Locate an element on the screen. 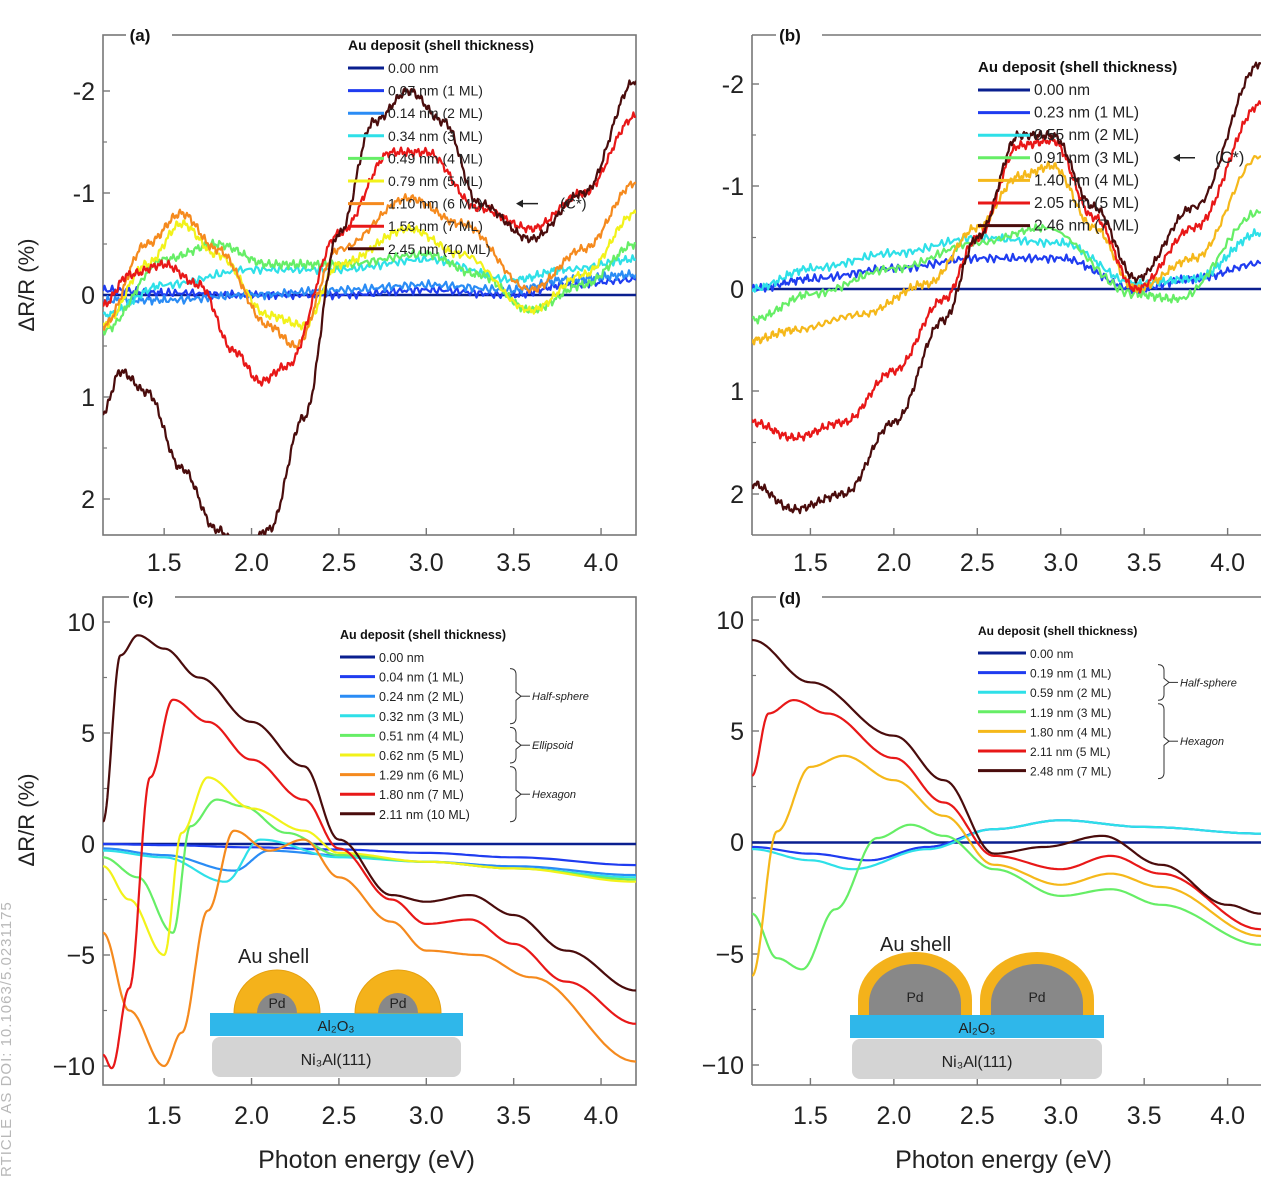 This screenshot has height=1177, width=1261. legend-label: 0.19 nm (1 ML) is located at coordinates (1070, 674).